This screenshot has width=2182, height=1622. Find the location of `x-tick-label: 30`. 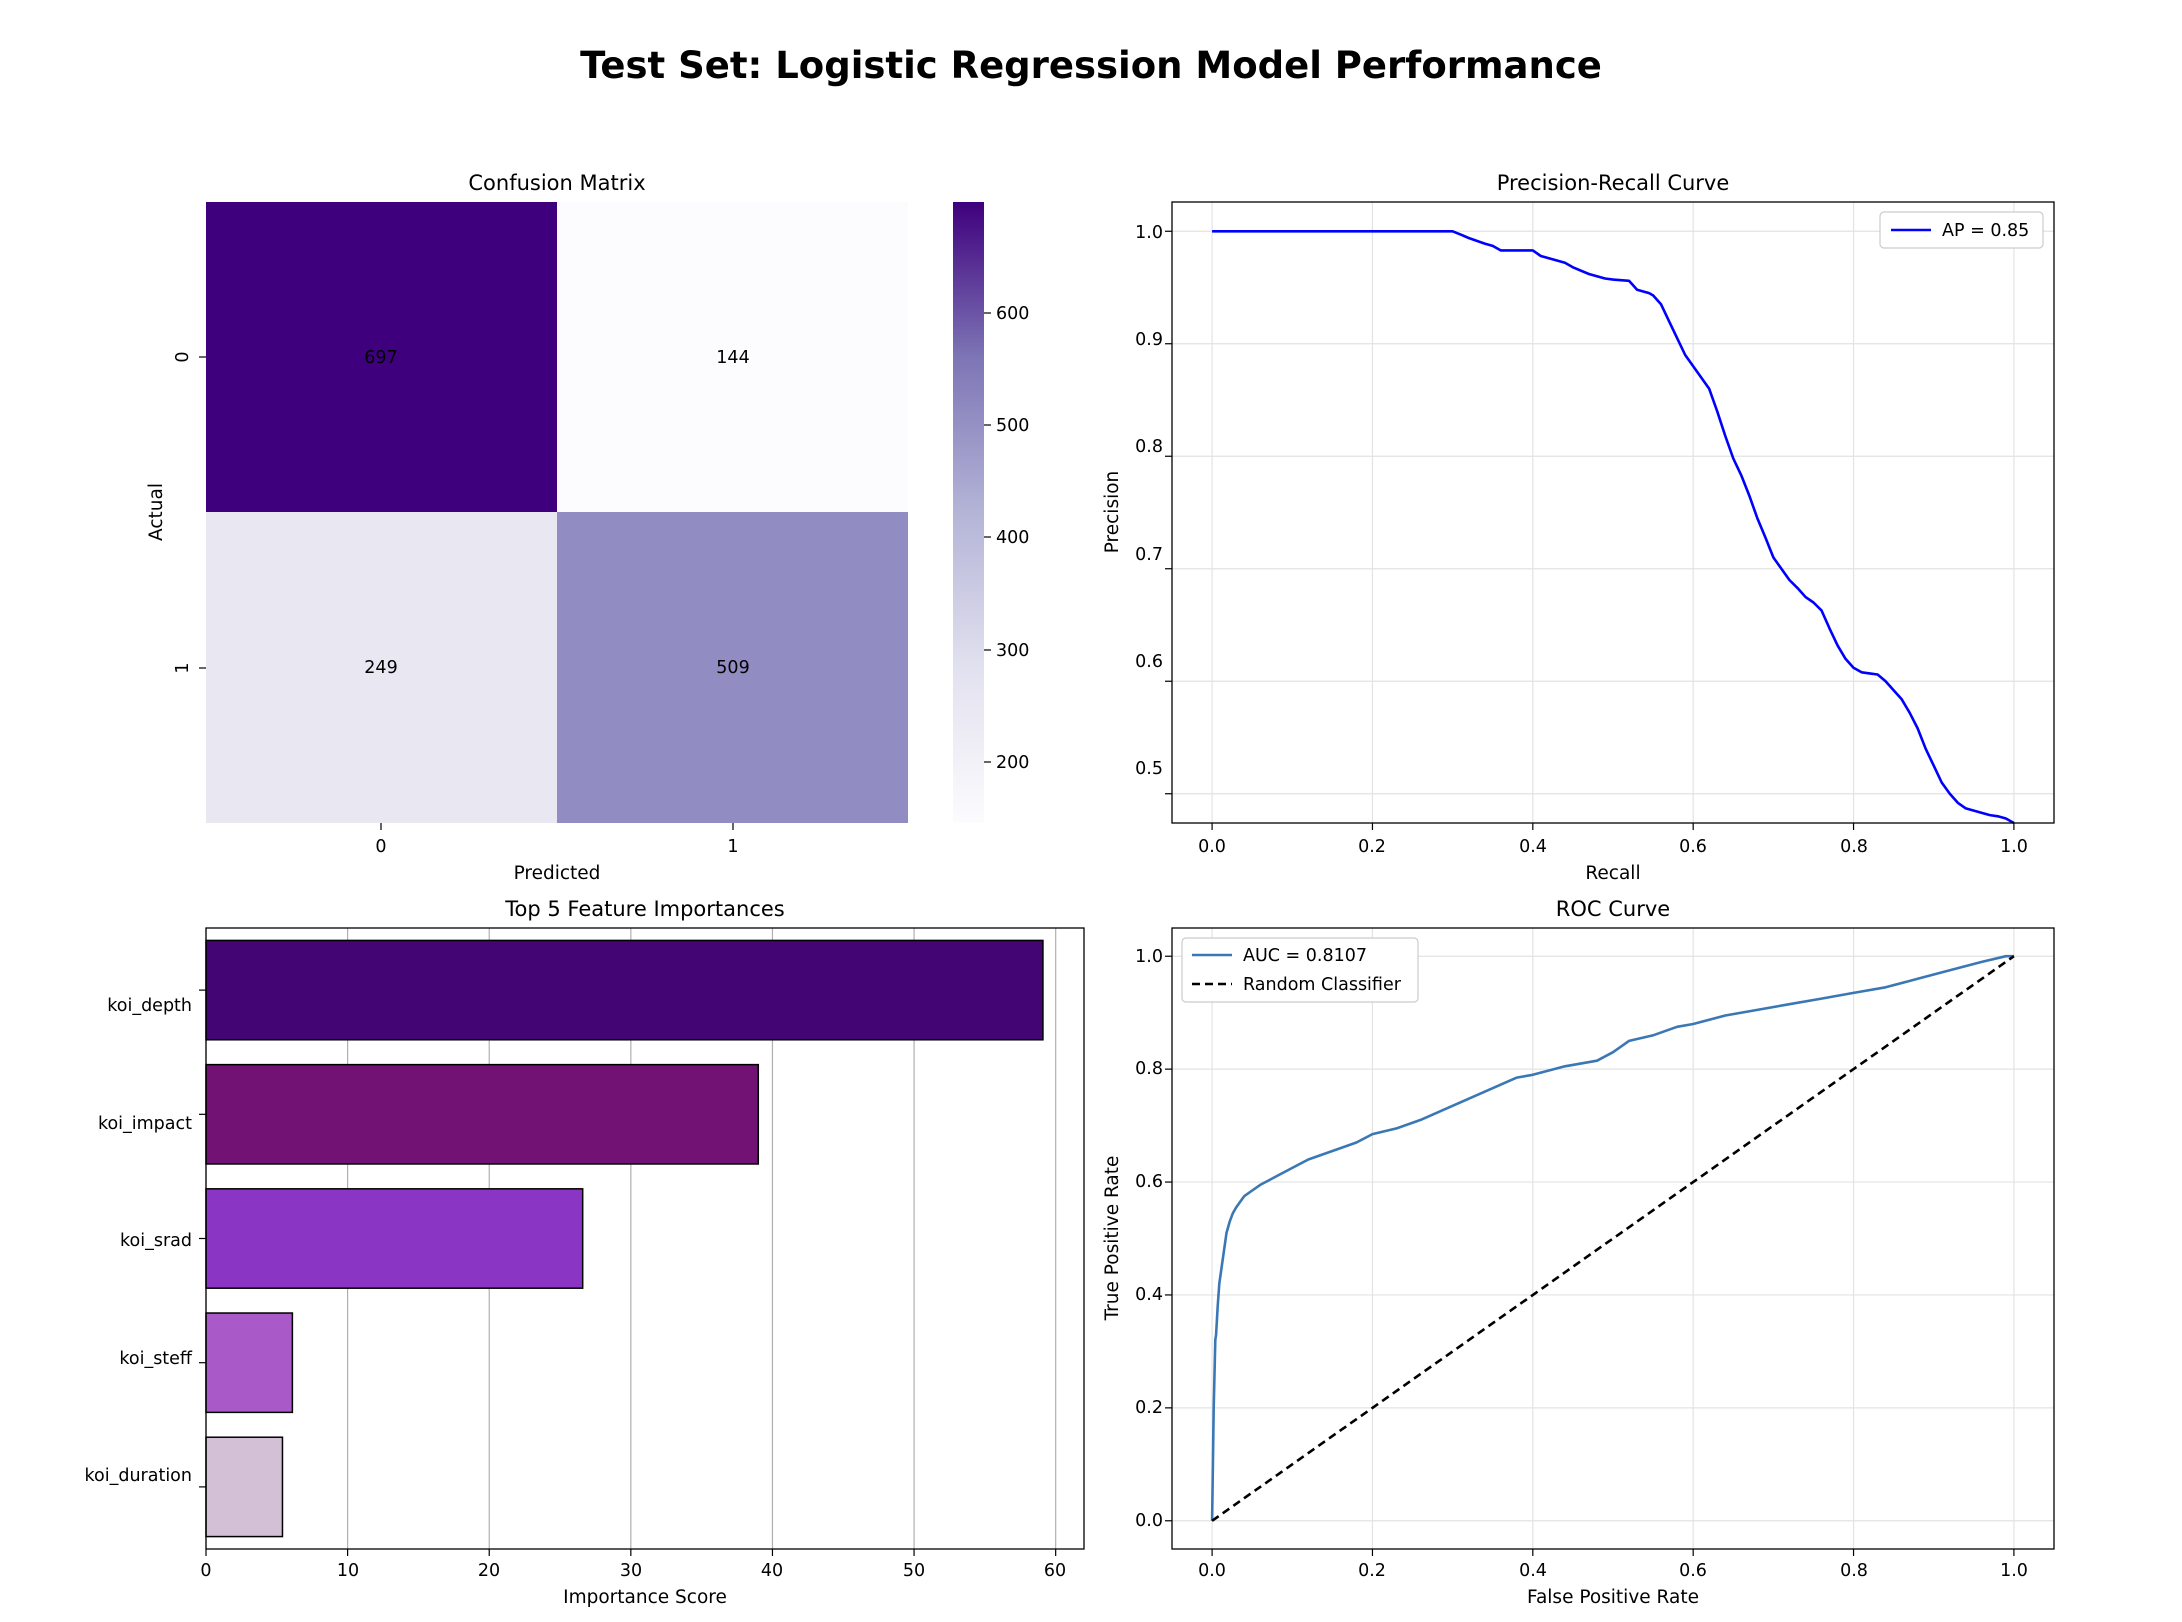

x-tick-label: 30 is located at coordinates (631, 1571).